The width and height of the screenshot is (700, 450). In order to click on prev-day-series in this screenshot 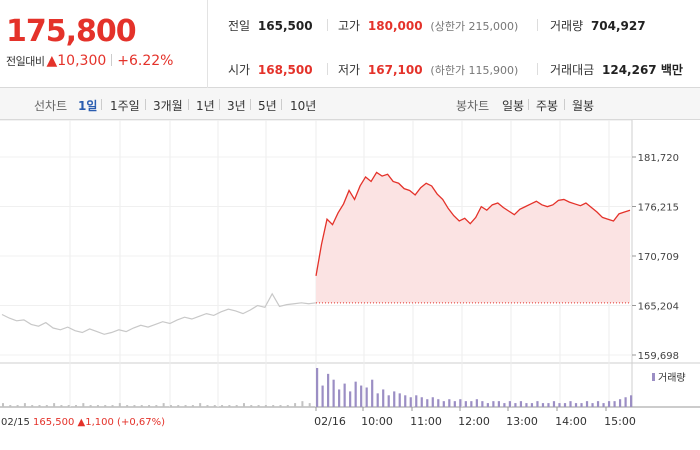, I will do `click(159, 313)`.